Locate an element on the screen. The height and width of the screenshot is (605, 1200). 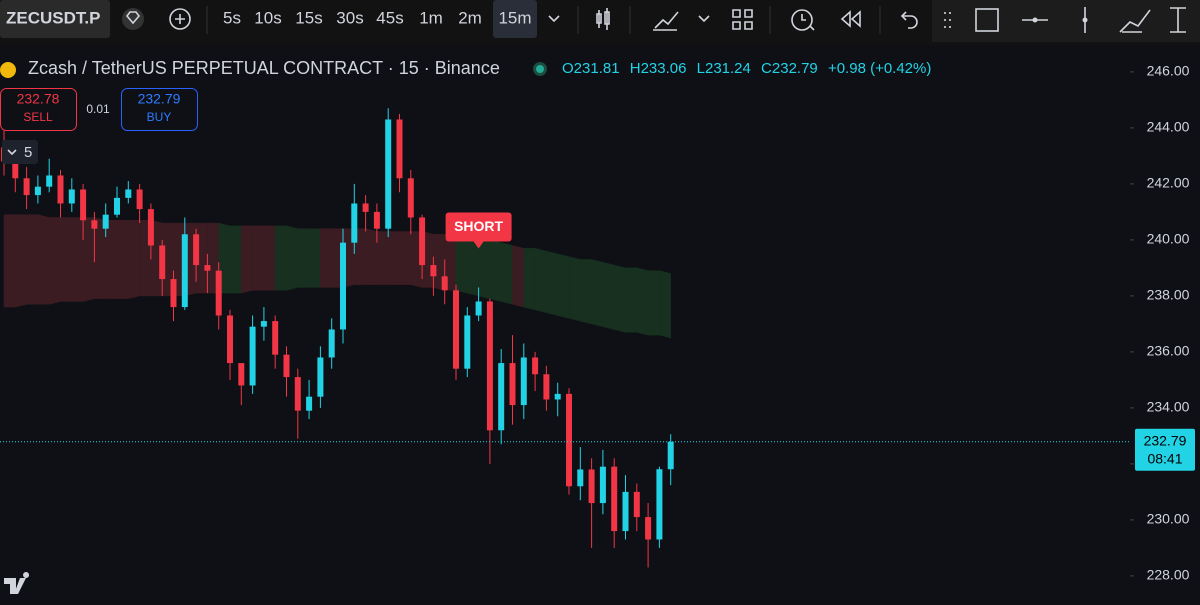
y-tick-label: 228.00 is located at coordinates (1168, 575).